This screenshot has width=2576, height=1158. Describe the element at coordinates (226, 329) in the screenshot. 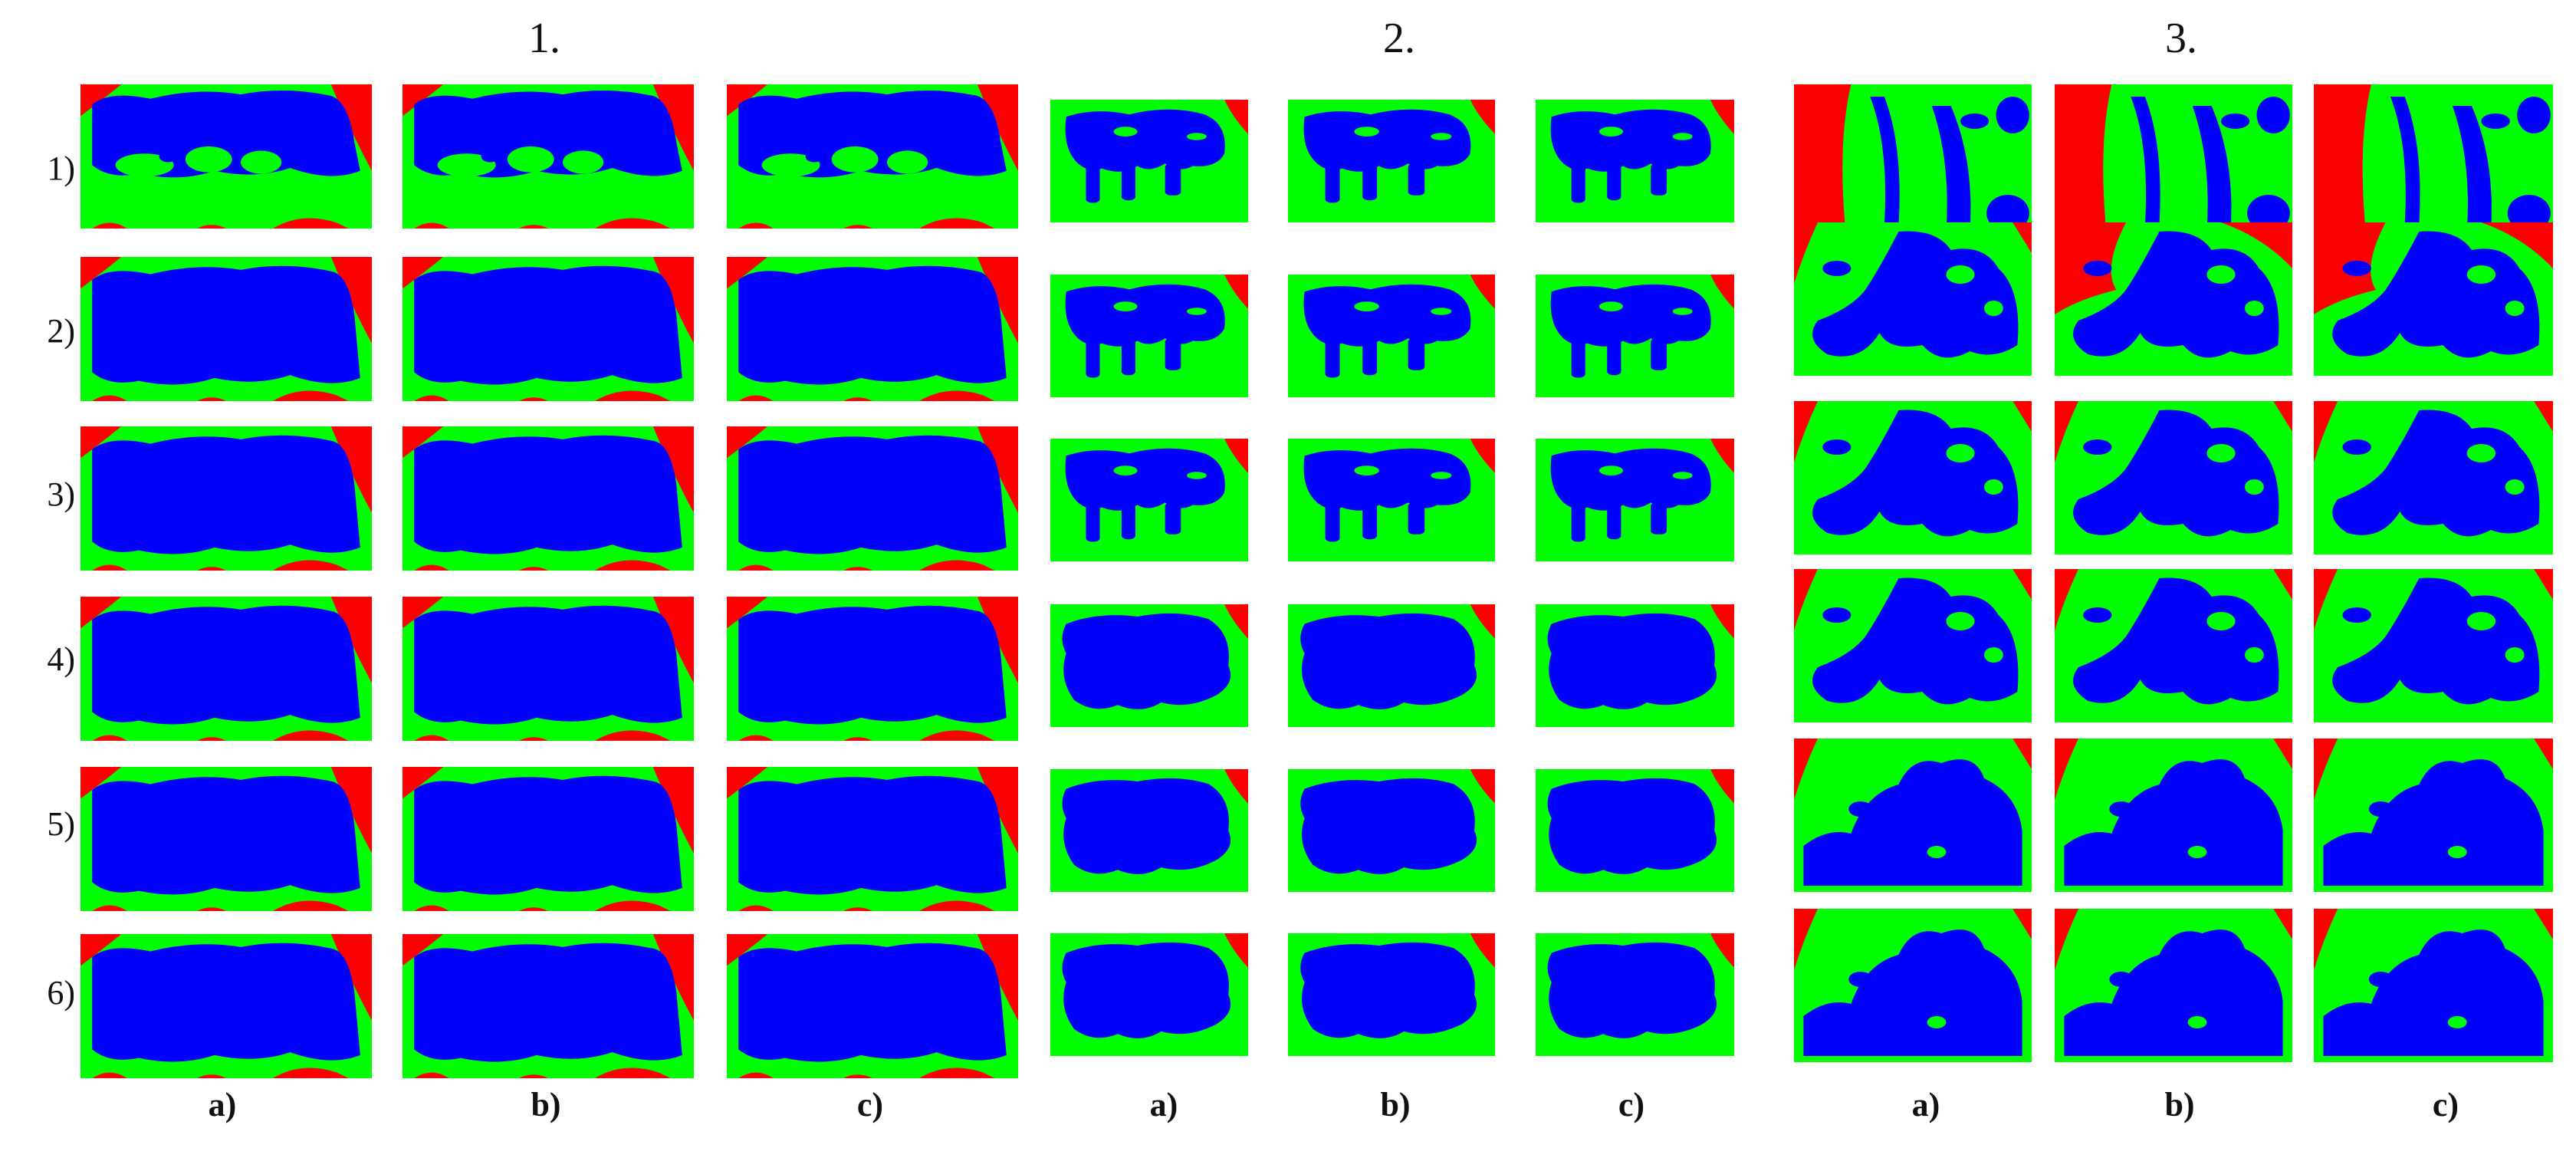

I see `region-map-g1-r2-a` at that location.